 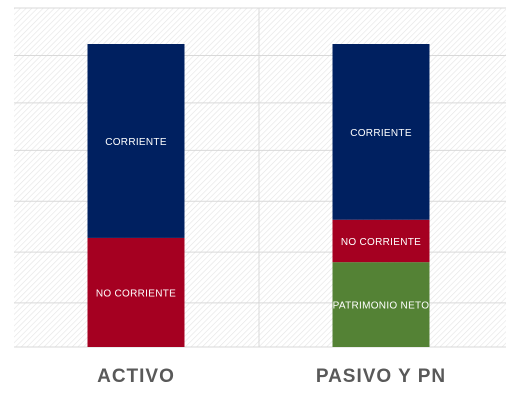 What do you see at coordinates (271, 376) in the screenshot?
I see `category-labels: ACTIVO PASIVO Y PN` at bounding box center [271, 376].